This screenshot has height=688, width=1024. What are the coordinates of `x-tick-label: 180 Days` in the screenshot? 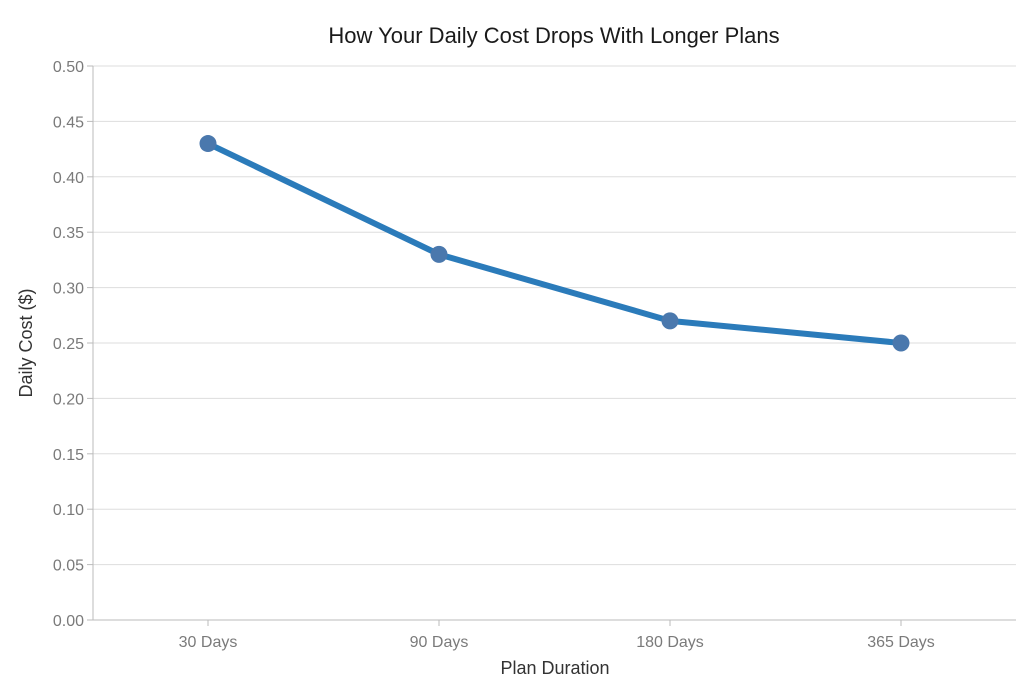 It's located at (670, 642).